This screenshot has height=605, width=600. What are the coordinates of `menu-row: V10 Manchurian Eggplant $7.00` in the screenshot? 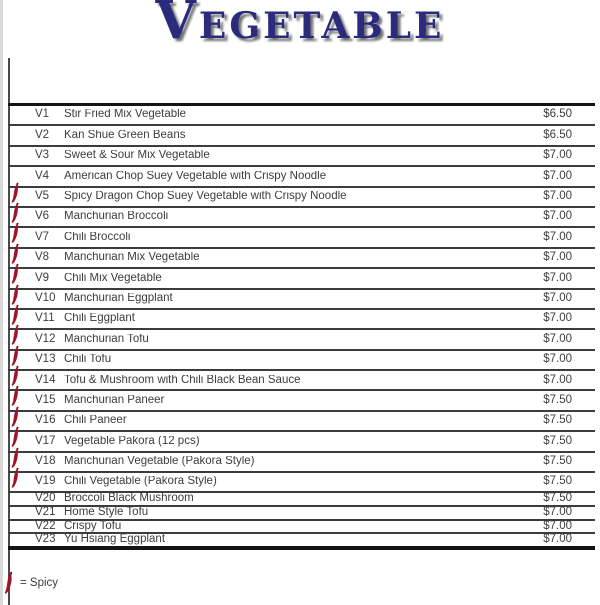 It's located at (301, 297).